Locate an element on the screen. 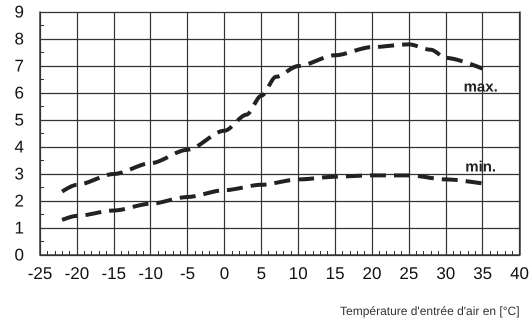 The width and height of the screenshot is (532, 326). x-tick-label: -25 is located at coordinates (40, 273).